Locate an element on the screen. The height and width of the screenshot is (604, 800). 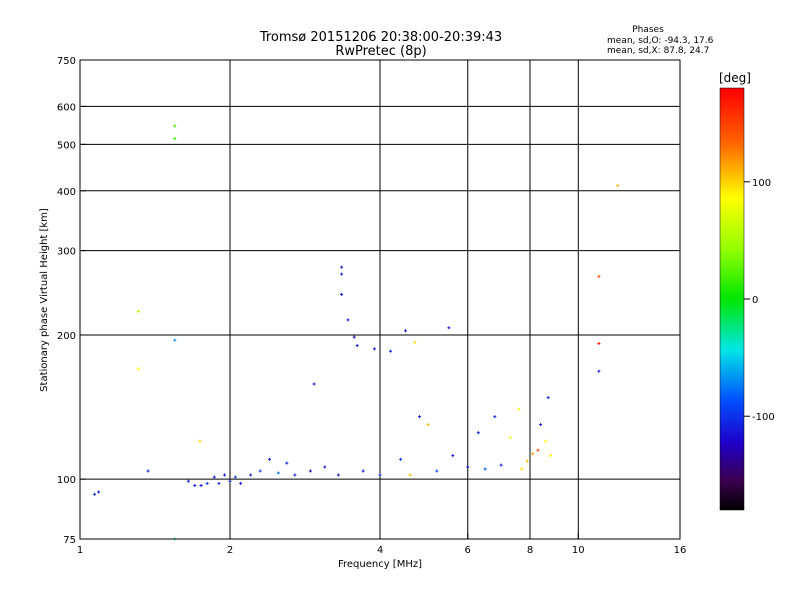
x-tick-label: 2 is located at coordinates (230, 550).